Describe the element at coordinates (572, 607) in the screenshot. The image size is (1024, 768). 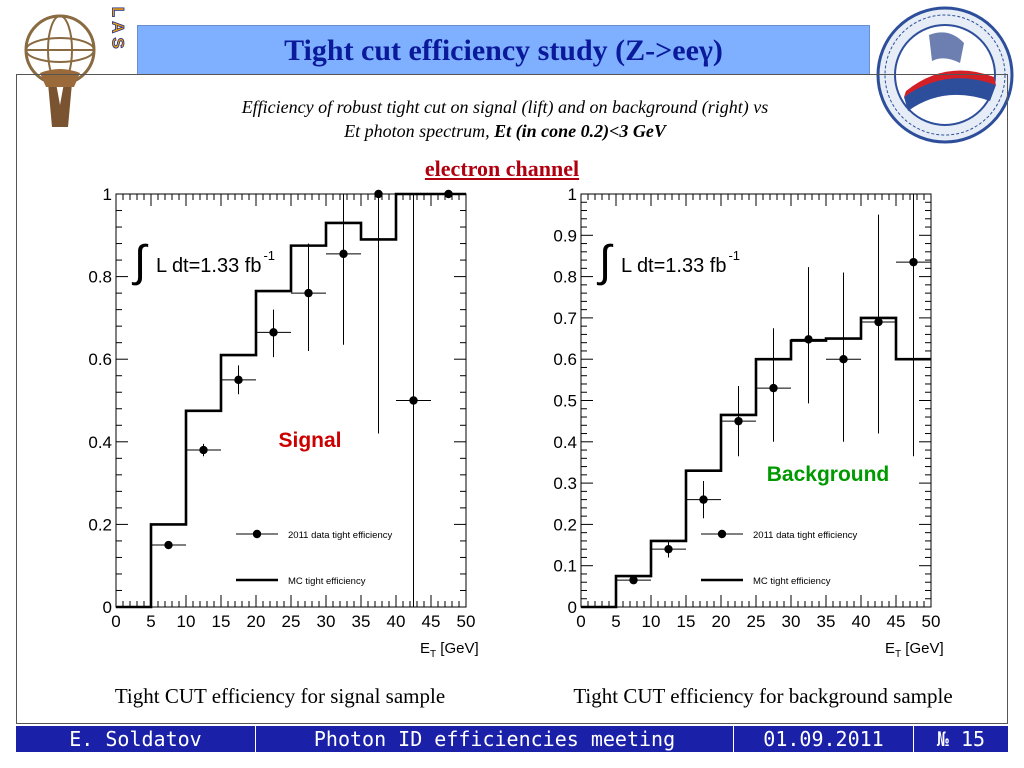
I see `y-tick-label: 0` at that location.